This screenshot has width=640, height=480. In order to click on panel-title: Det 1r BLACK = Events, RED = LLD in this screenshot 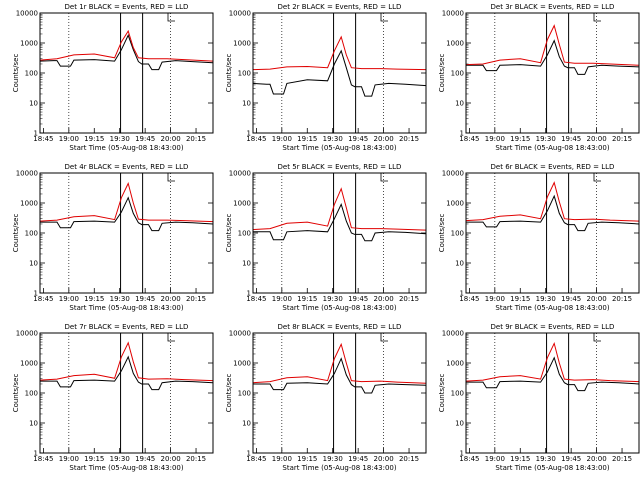, I will do `click(127, 7)`.